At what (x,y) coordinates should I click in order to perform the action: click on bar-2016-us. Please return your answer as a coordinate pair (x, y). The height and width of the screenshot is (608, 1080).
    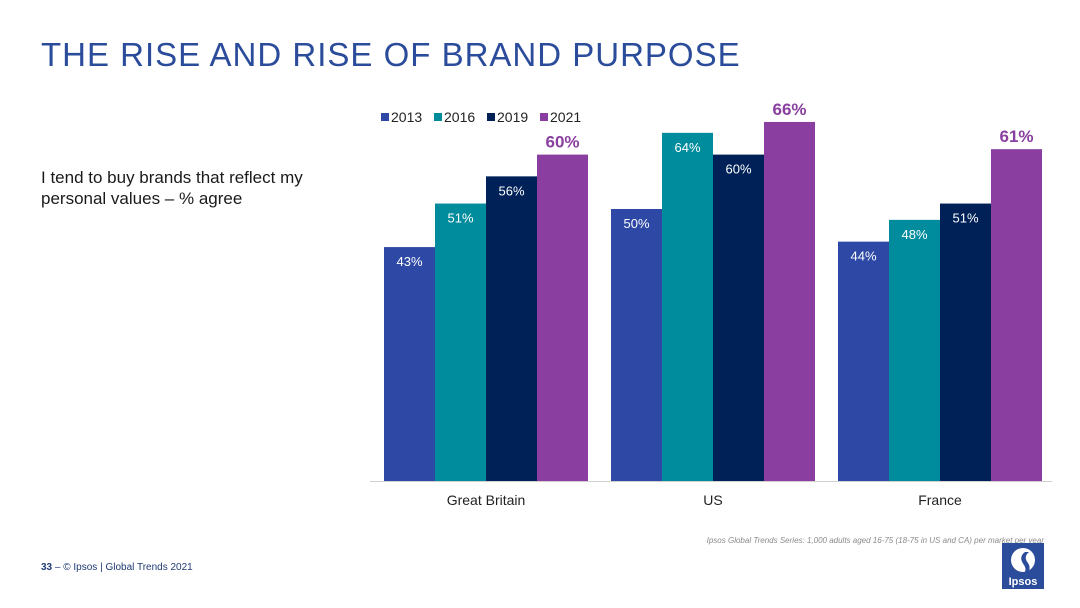
    Looking at the image, I should click on (687, 306).